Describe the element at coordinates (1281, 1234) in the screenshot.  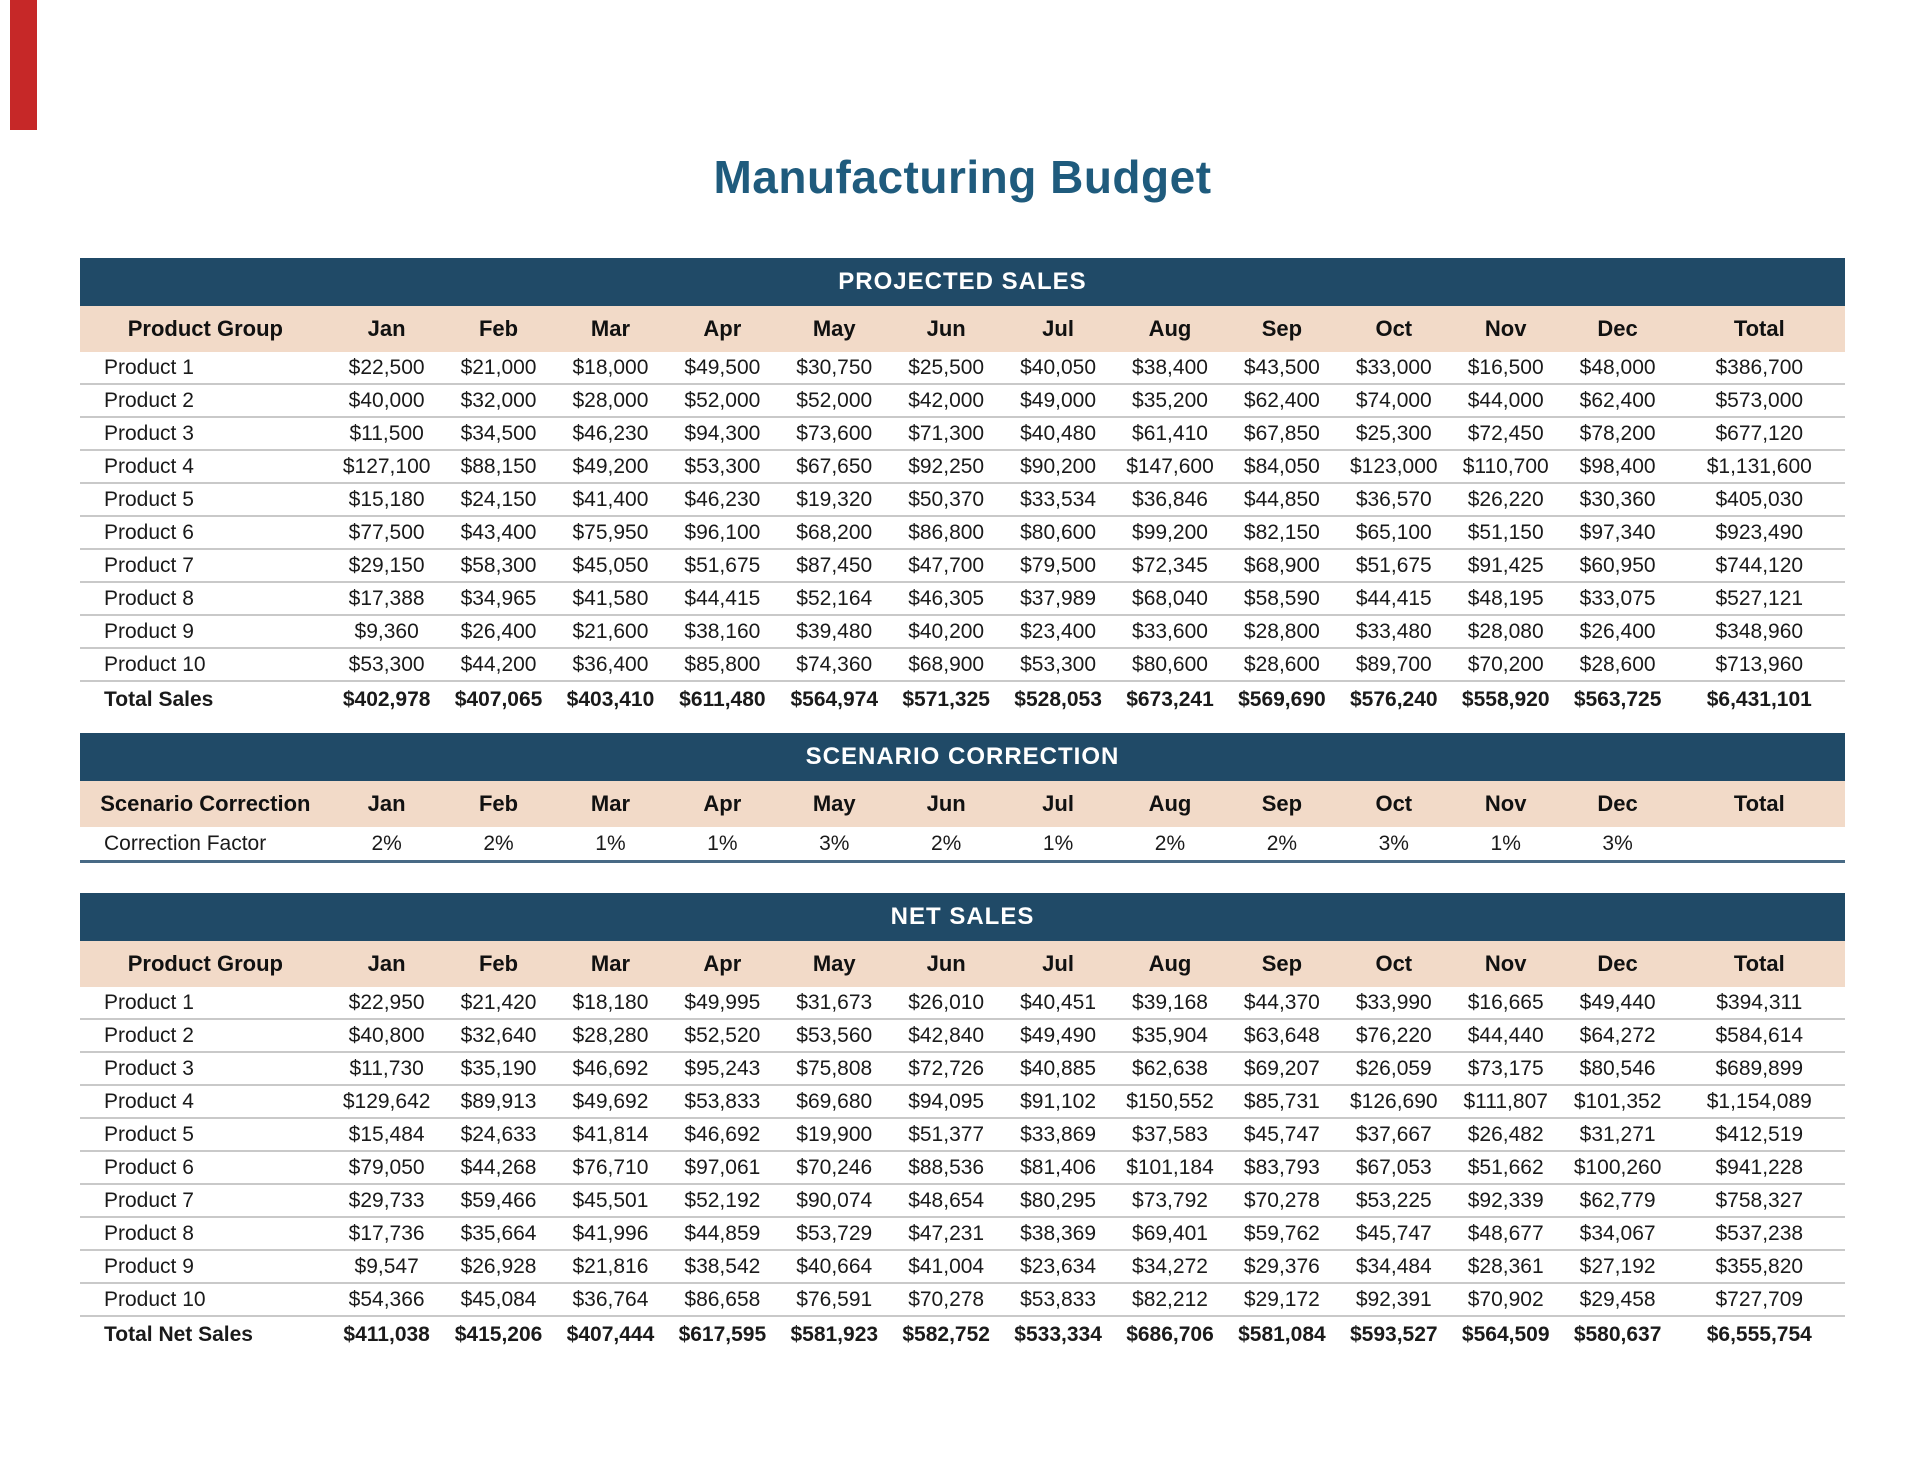
I see `cell: $59,762` at that location.